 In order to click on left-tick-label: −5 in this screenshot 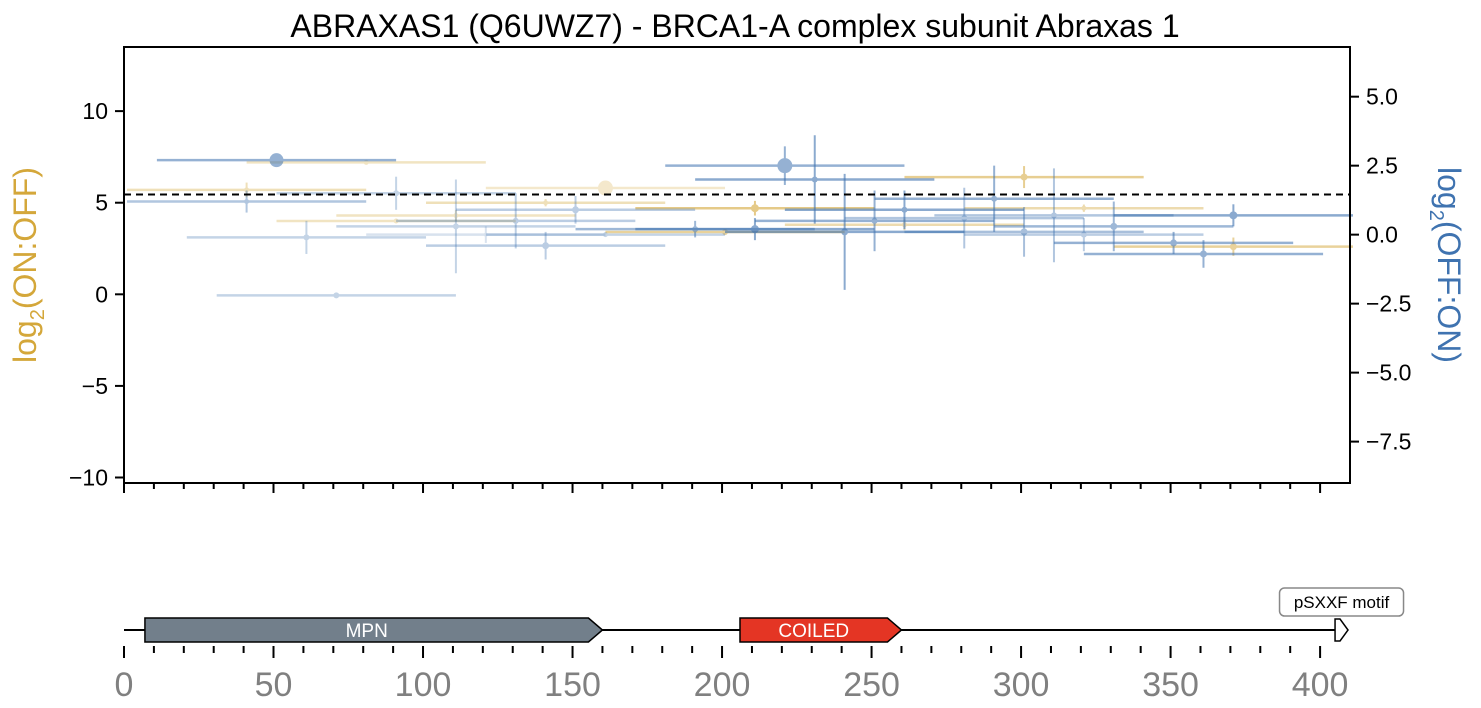, I will do `click(95, 386)`.